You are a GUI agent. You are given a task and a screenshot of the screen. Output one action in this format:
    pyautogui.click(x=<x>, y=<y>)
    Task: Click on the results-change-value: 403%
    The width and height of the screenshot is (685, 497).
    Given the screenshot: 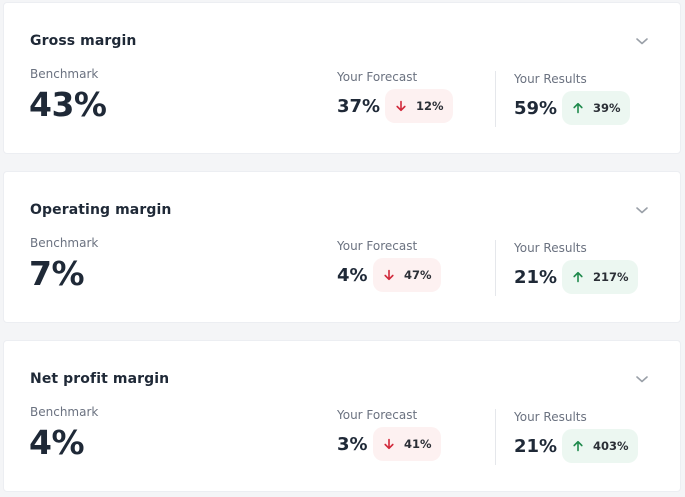 What is the action you would take?
    pyautogui.click(x=611, y=446)
    